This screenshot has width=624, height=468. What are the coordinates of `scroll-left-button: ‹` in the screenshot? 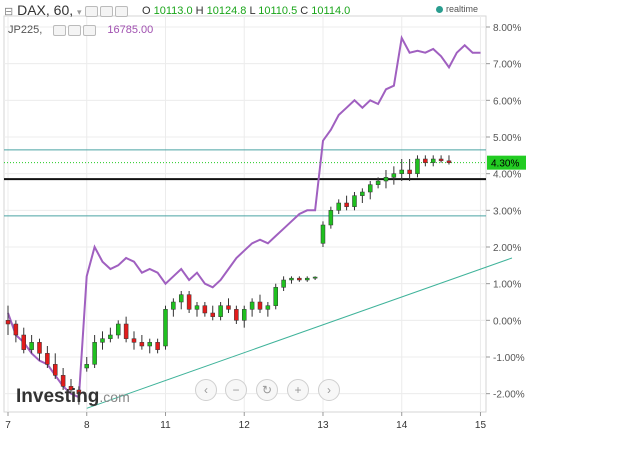 It's located at (206, 390).